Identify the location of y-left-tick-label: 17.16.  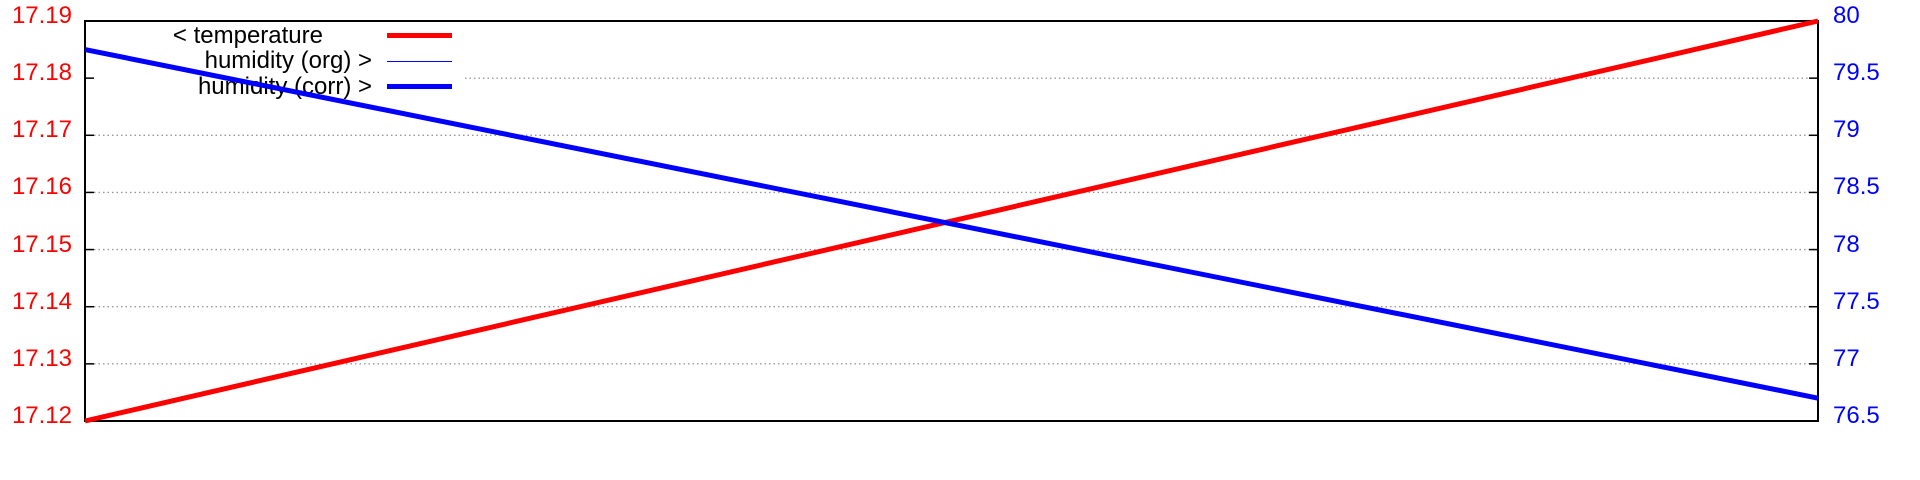
(41, 187).